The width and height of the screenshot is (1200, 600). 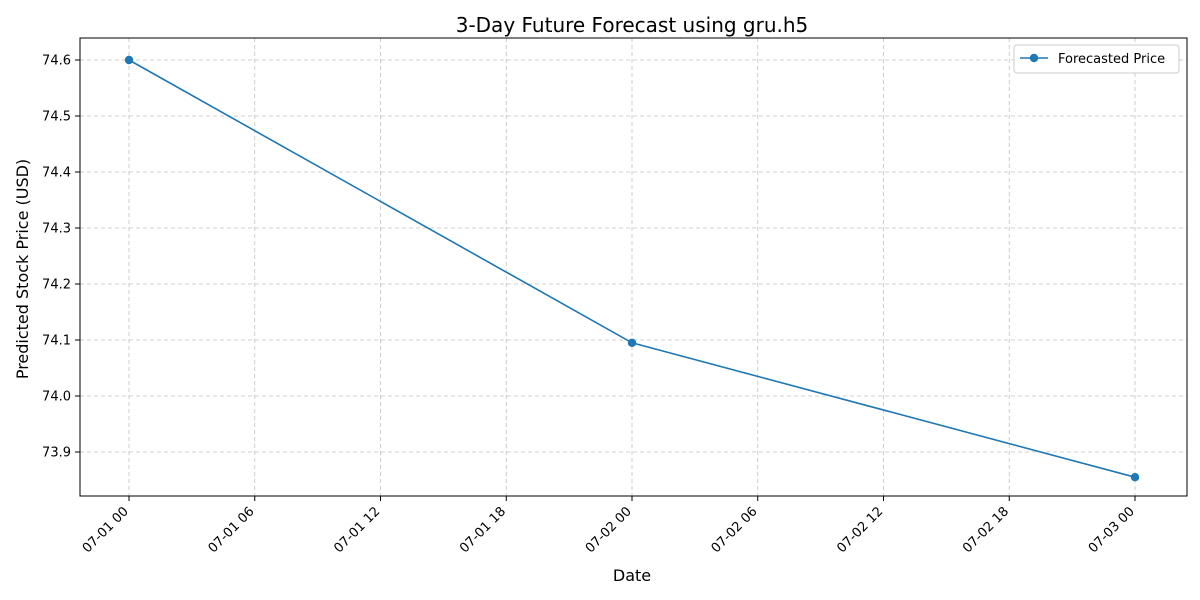 What do you see at coordinates (56, 453) in the screenshot?
I see `y-tick-label: 73.9` at bounding box center [56, 453].